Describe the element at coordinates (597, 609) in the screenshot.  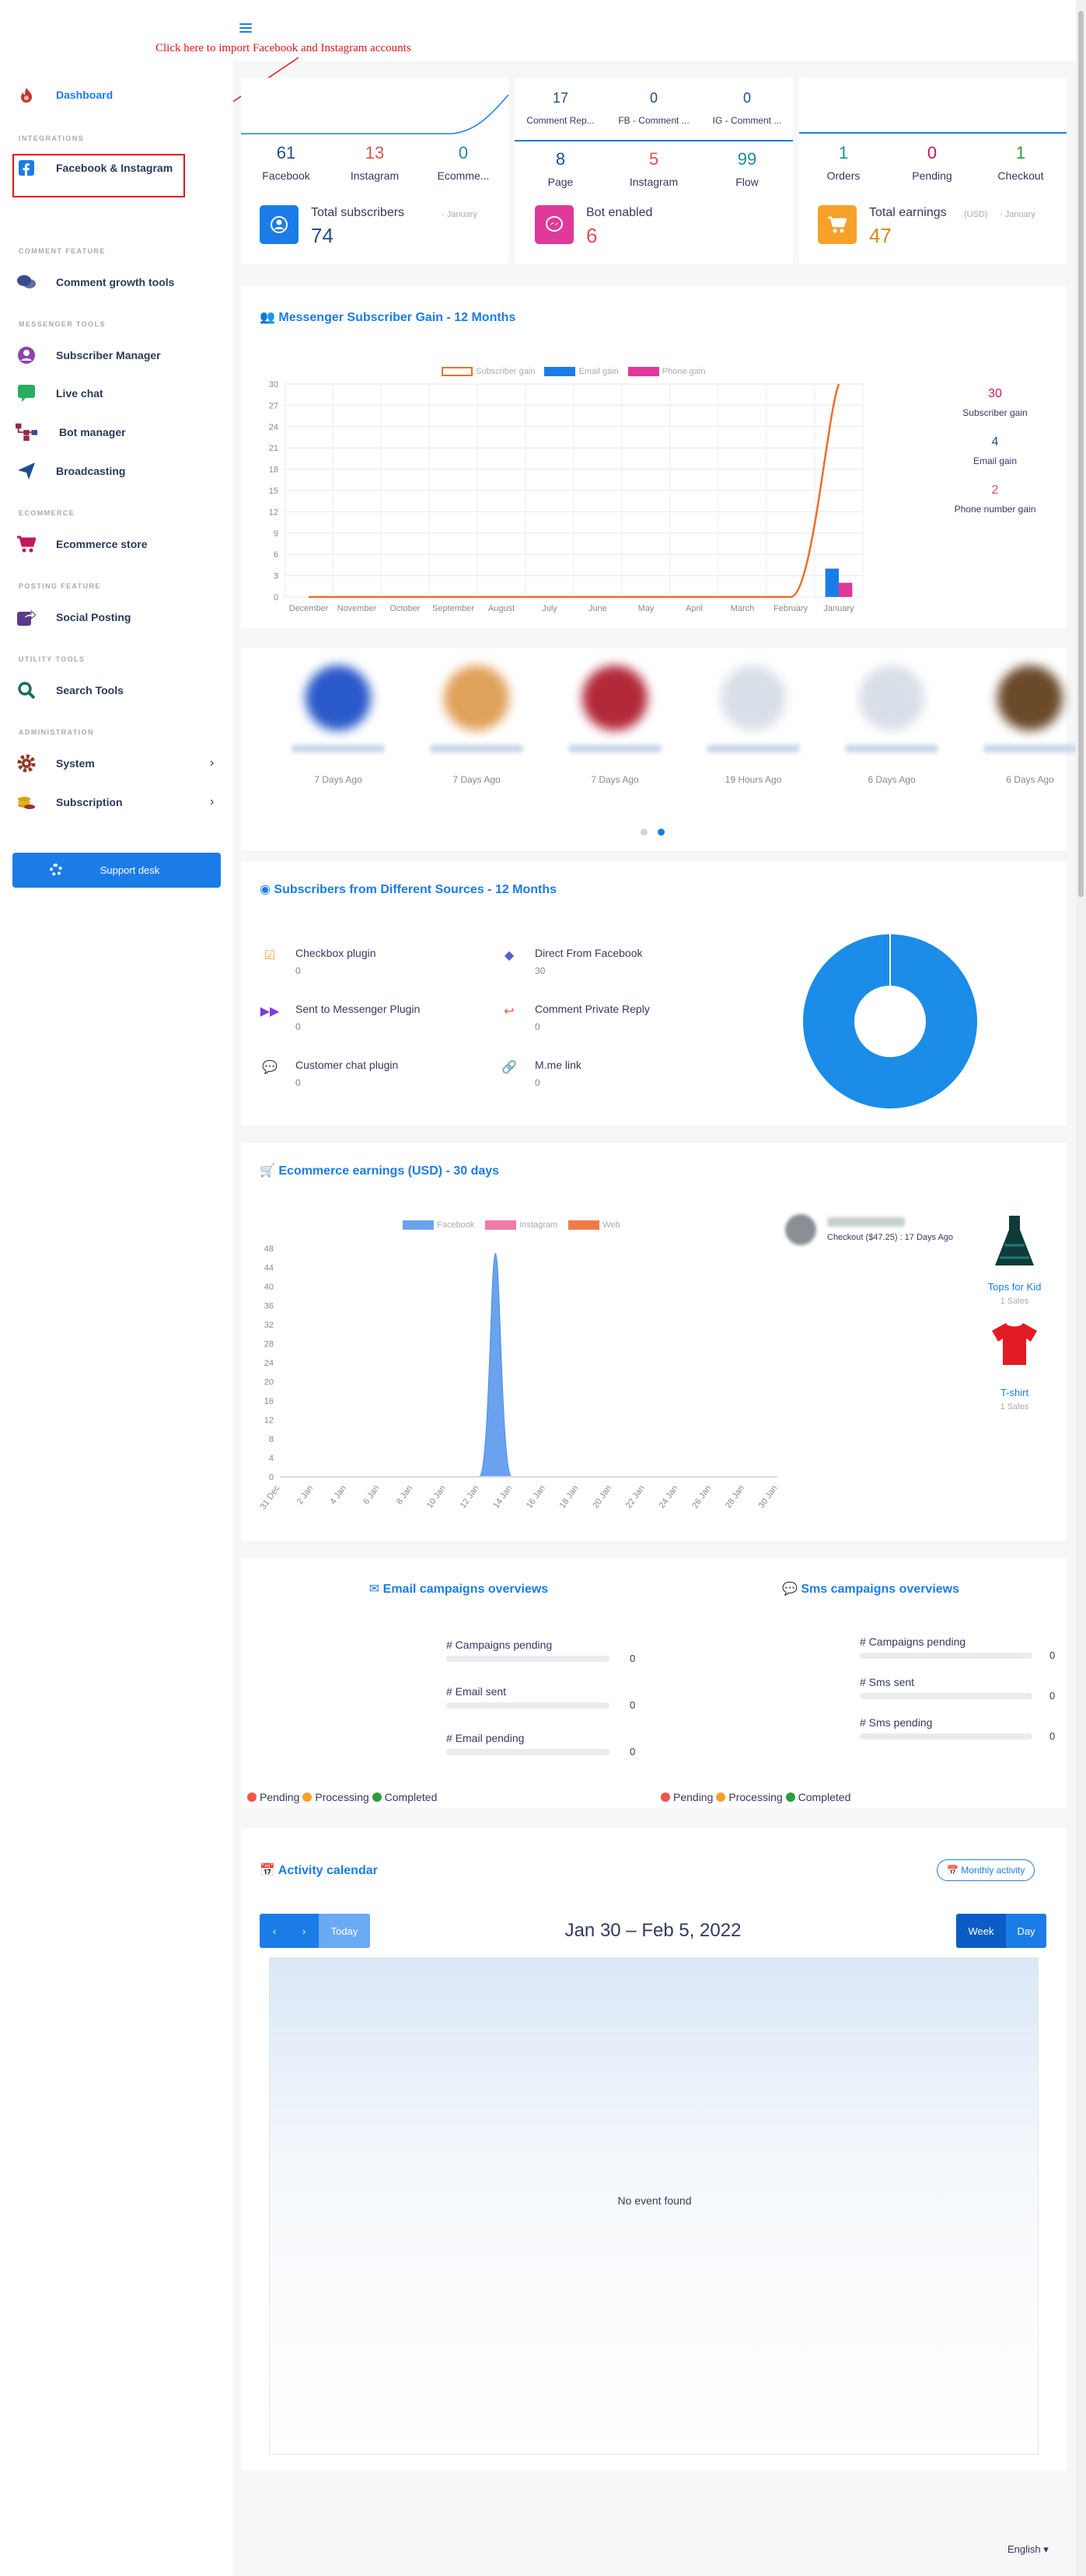
I see `x-tick-label: June` at that location.